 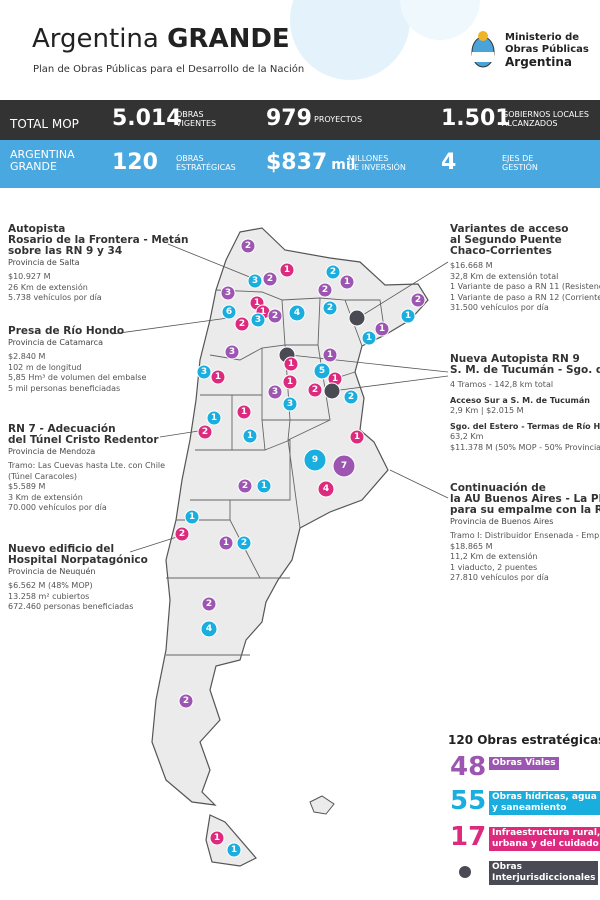 What do you see at coordinates (37, 229) in the screenshot?
I see `project-title-line: Autopista` at bounding box center [37, 229].